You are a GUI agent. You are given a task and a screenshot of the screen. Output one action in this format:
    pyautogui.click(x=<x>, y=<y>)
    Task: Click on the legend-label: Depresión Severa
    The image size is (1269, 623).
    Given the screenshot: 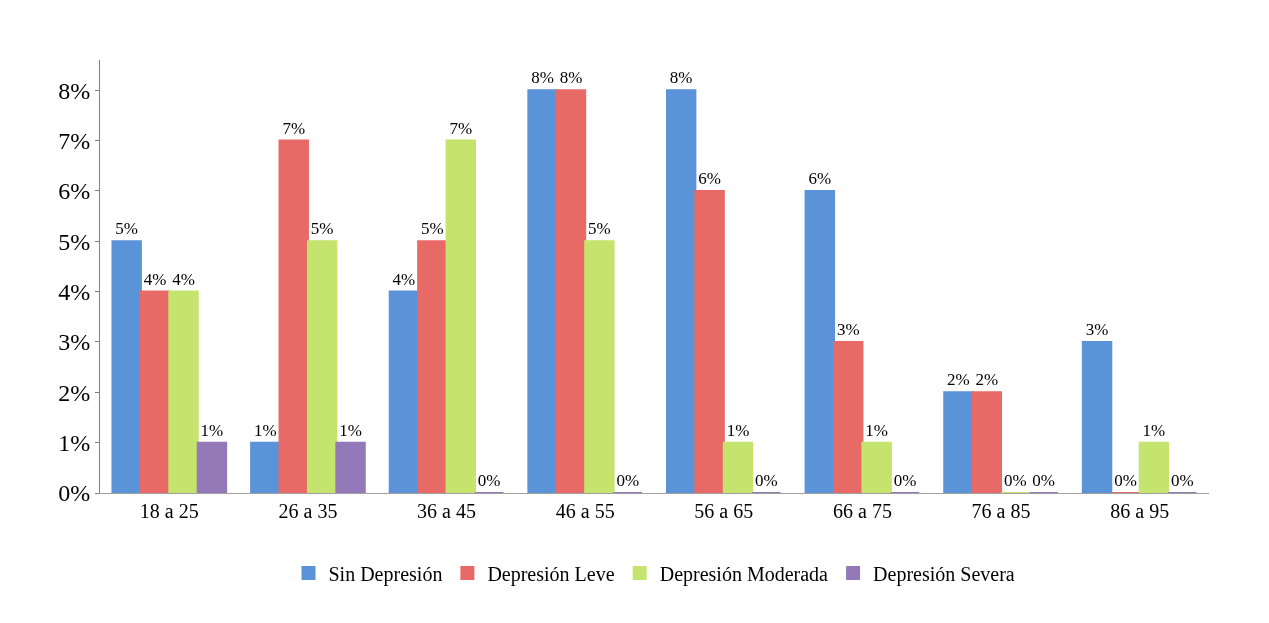 What is the action you would take?
    pyautogui.click(x=944, y=574)
    